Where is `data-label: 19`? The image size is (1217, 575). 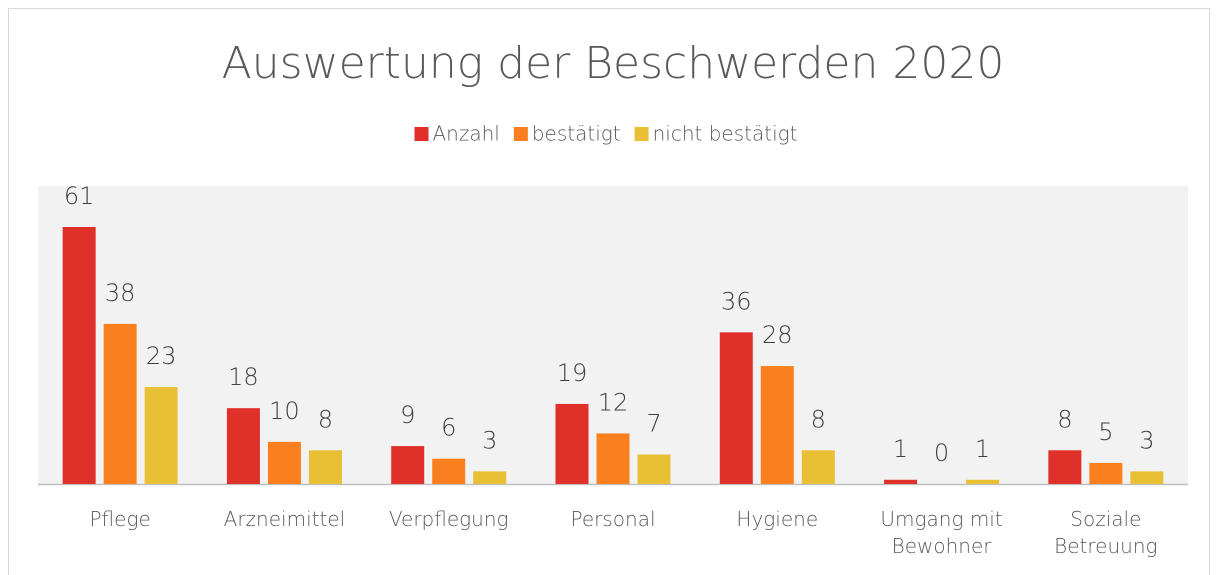
data-label: 19 is located at coordinates (572, 373).